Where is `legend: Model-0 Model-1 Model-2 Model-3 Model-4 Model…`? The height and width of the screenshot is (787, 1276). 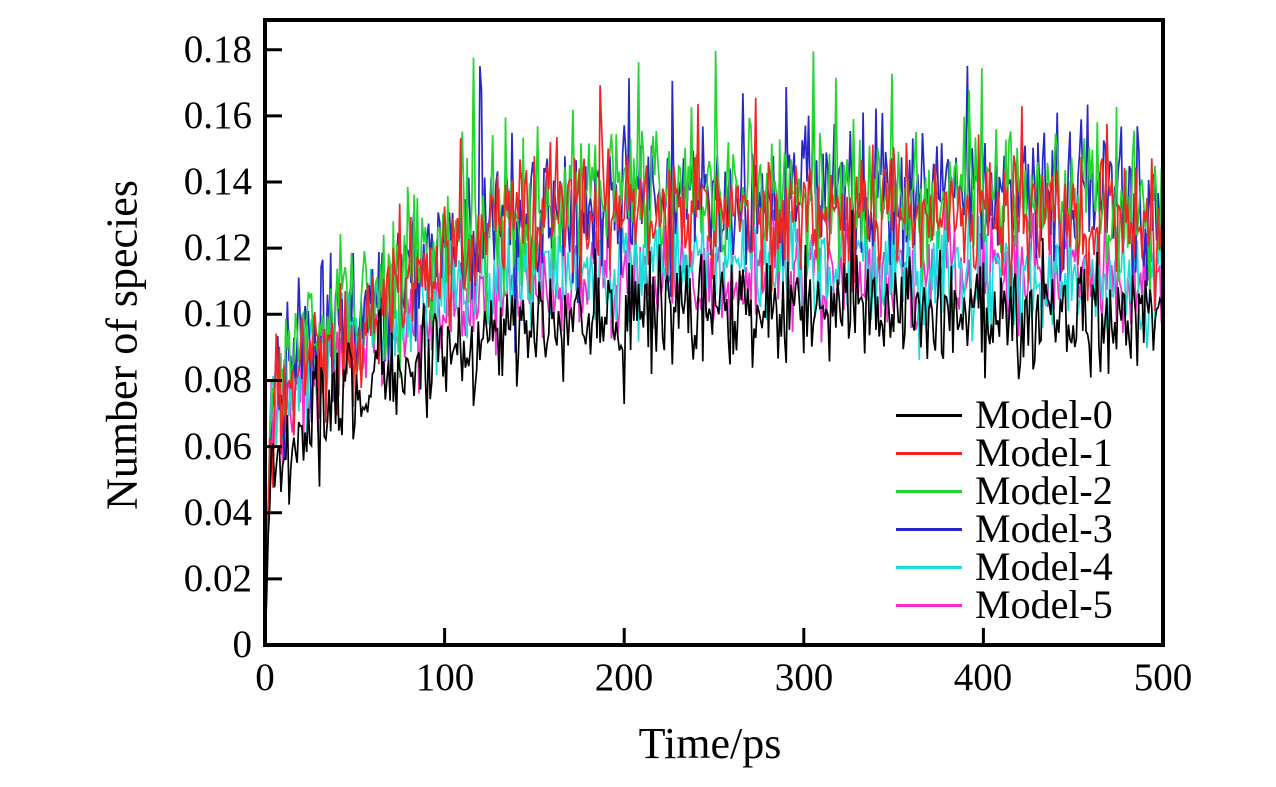 legend: Model-0 Model-1 Model-2 Model-3 Model-4 Model… is located at coordinates (1004, 509).